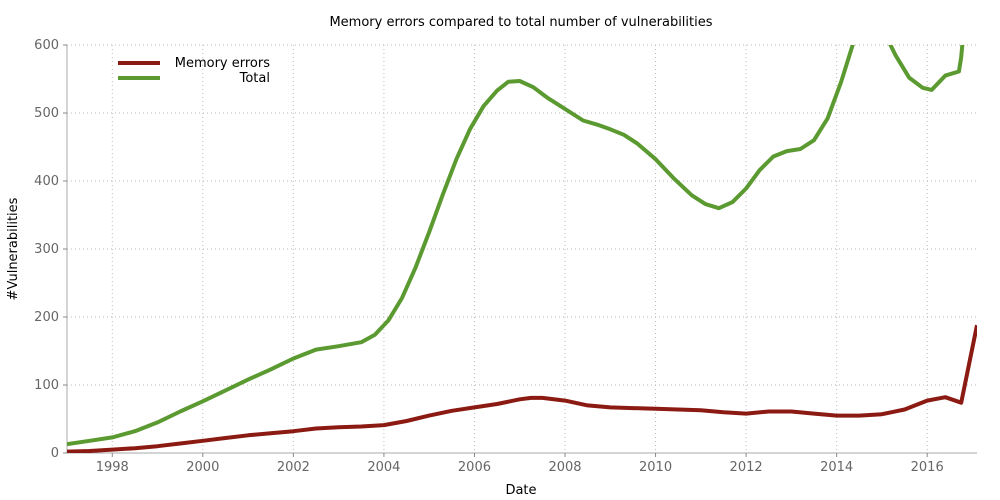  I want to click on x-tick-label: 2004, so click(383, 467).